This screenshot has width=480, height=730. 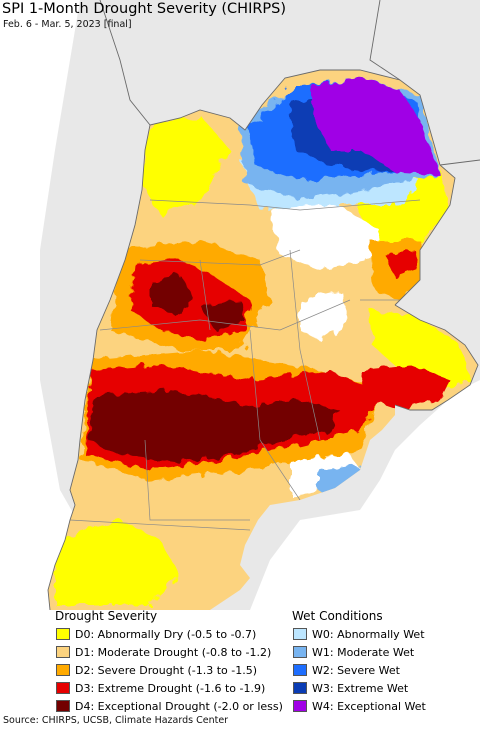 I want to click on legend-label-w0: W0: Abnormally Wet, so click(x=368, y=634).